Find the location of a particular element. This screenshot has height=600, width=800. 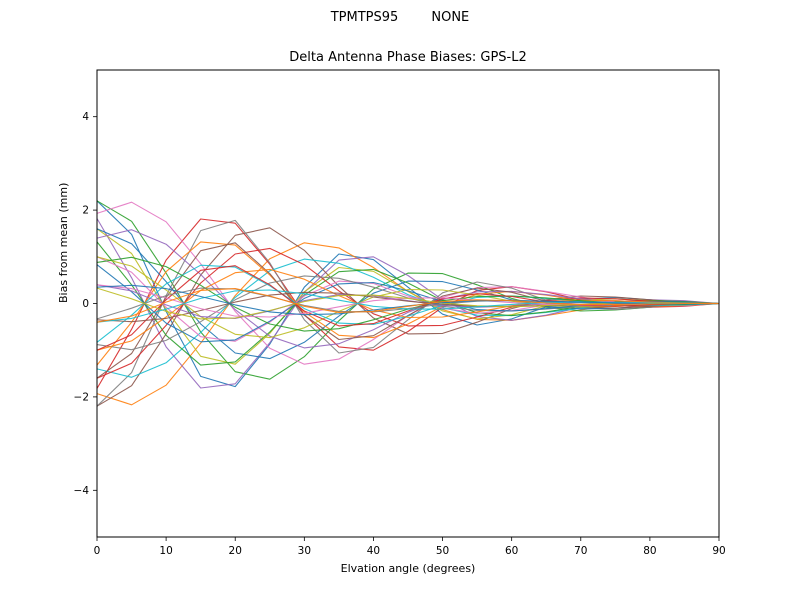

x-tick-label: 0 is located at coordinates (97, 551).